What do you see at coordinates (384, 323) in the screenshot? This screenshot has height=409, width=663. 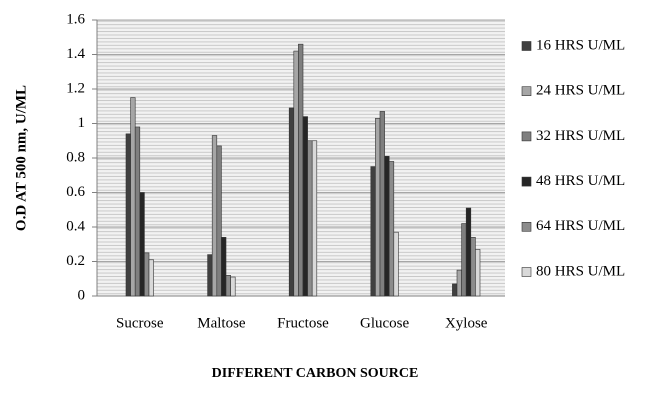 I see `x-tick-label: Glucose` at bounding box center [384, 323].